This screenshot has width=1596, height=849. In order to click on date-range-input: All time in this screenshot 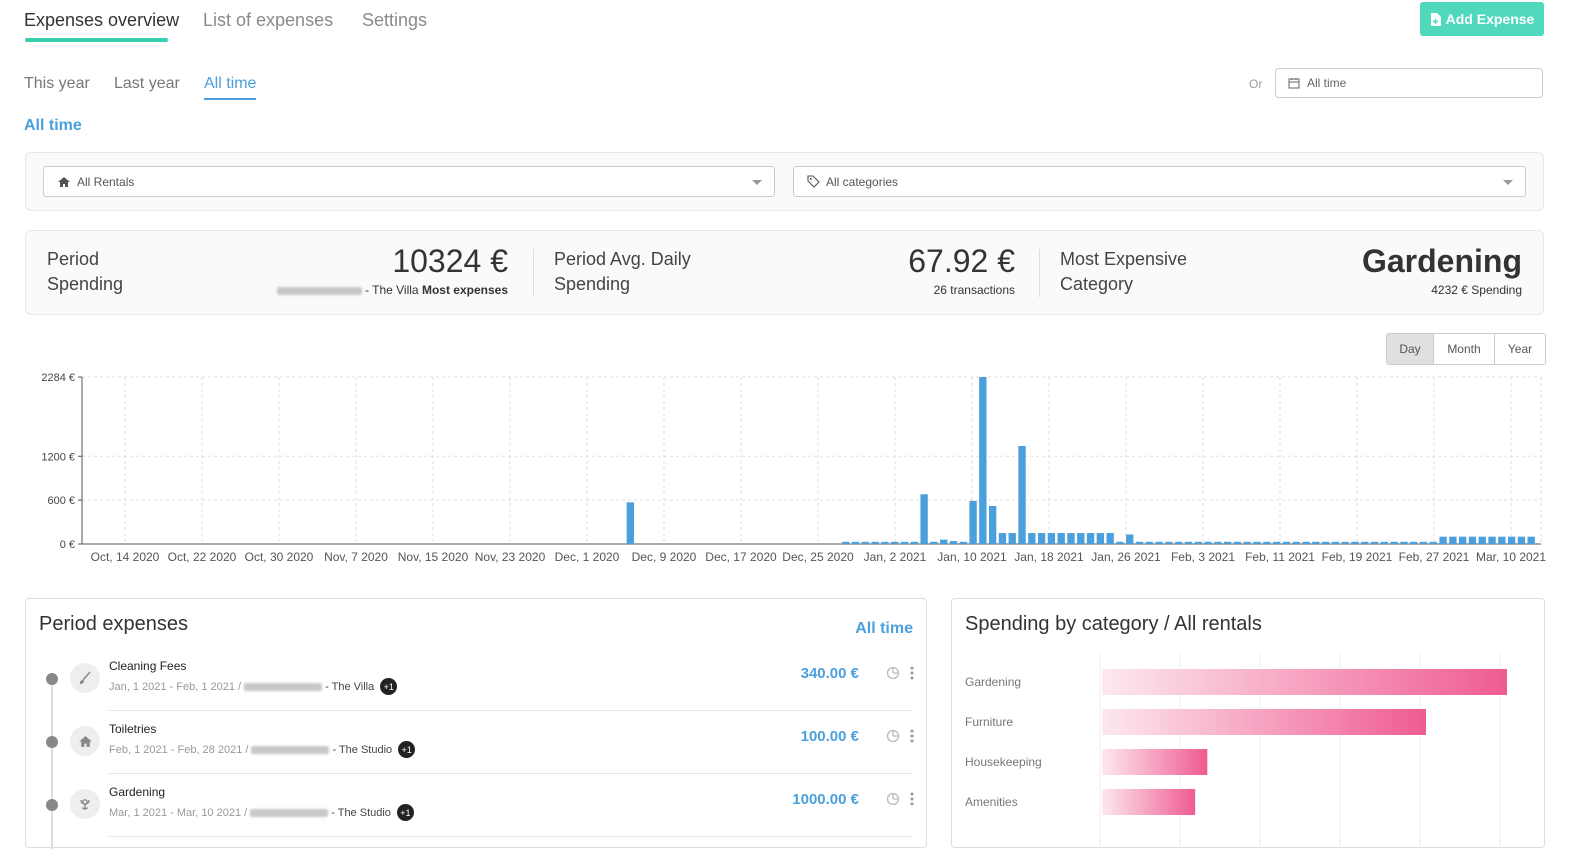, I will do `click(1409, 83)`.